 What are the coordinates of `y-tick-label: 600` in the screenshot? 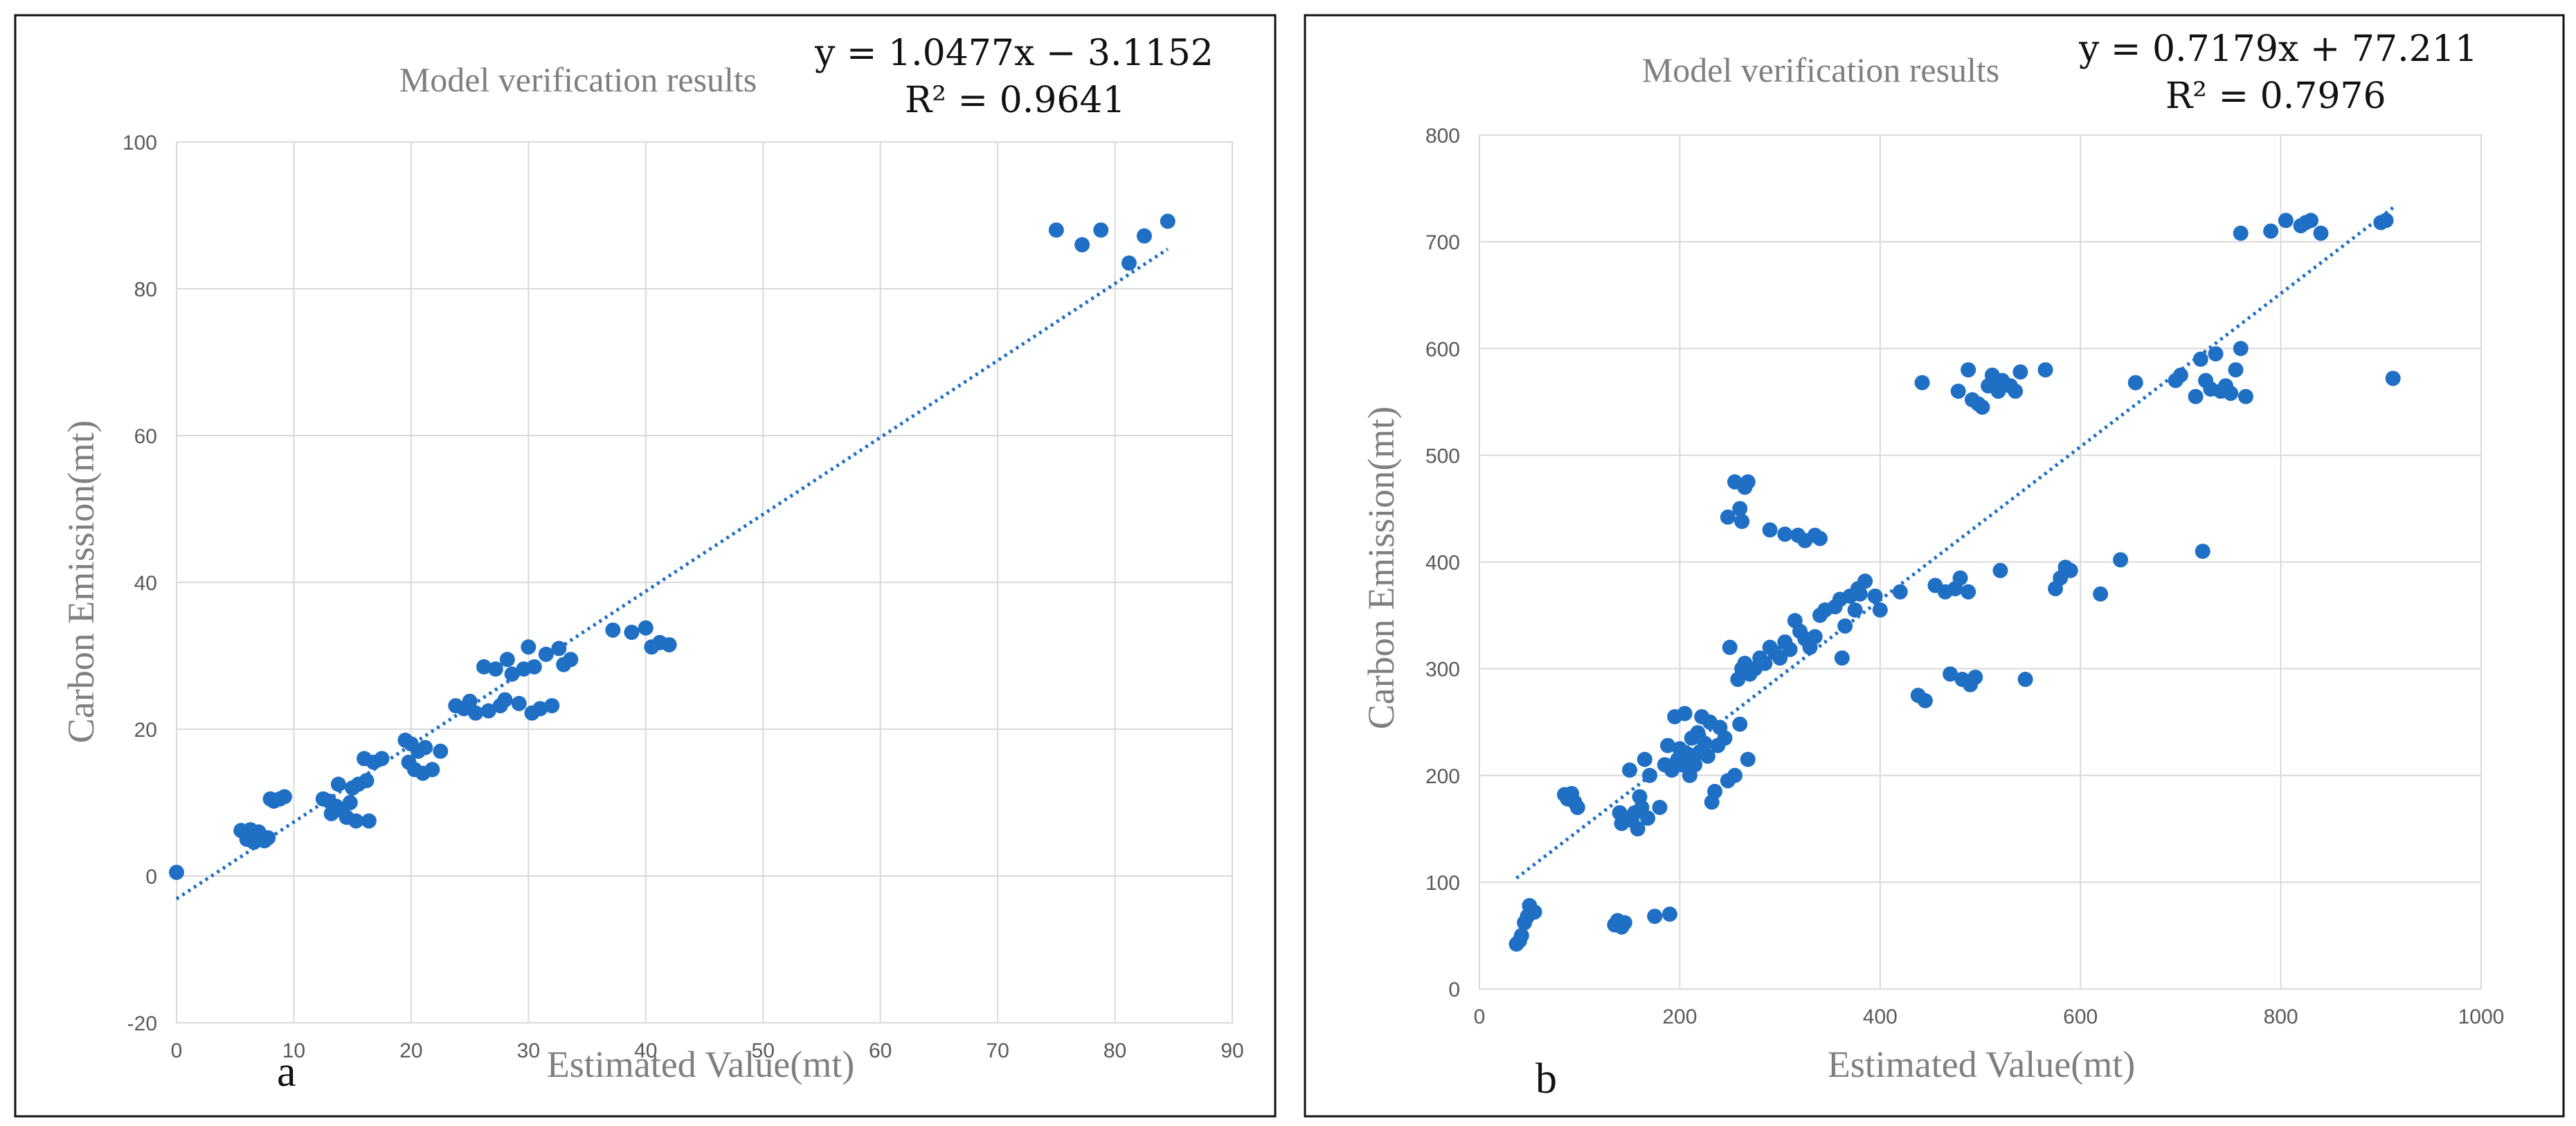 It's located at (1443, 349).